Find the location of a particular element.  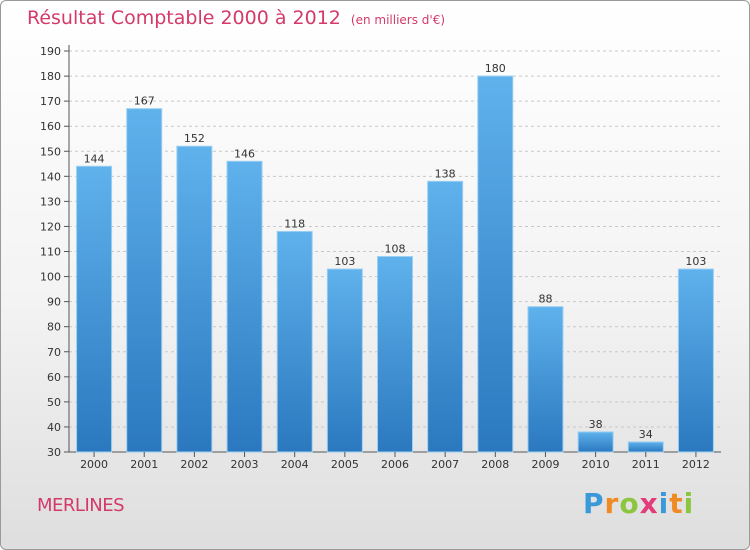

y-tick-label: 190 is located at coordinates (50, 51).